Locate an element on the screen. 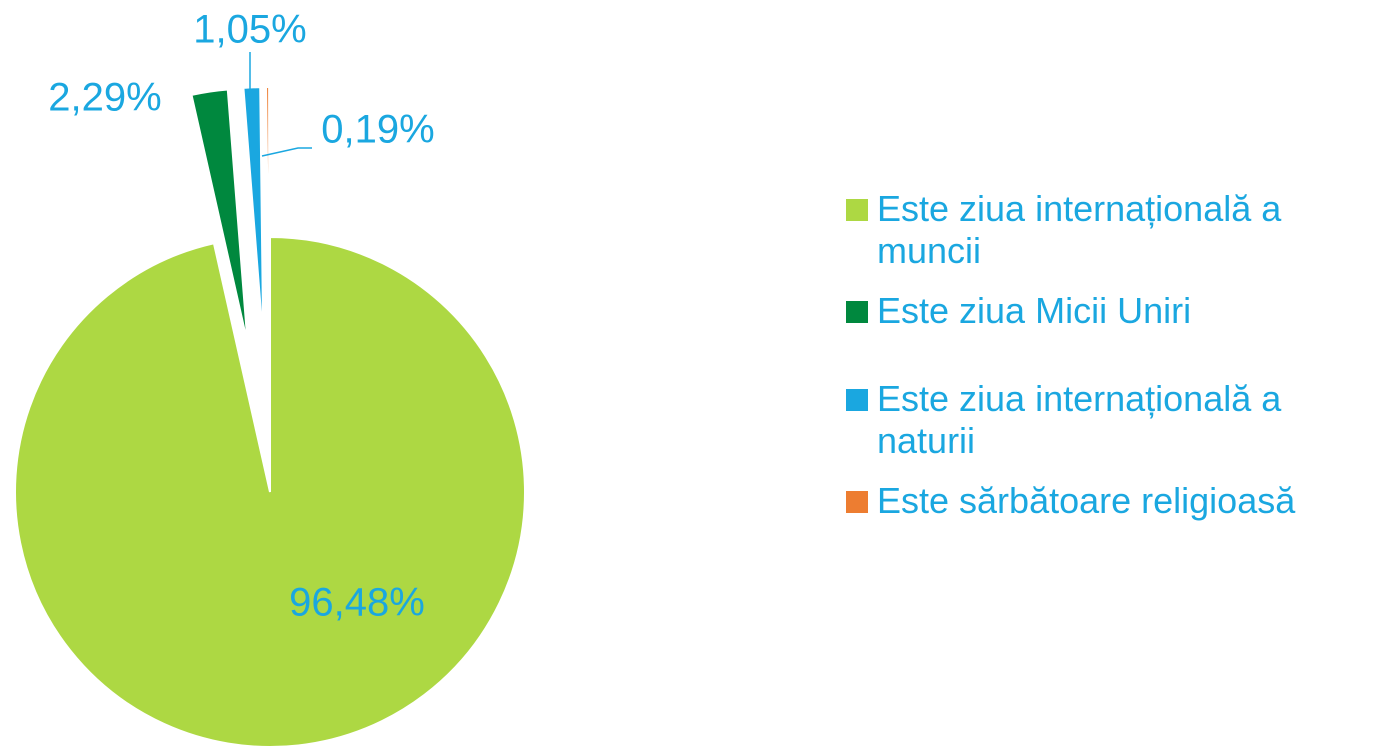 The width and height of the screenshot is (1396, 749). data-label: 0,19% is located at coordinates (377, 130).